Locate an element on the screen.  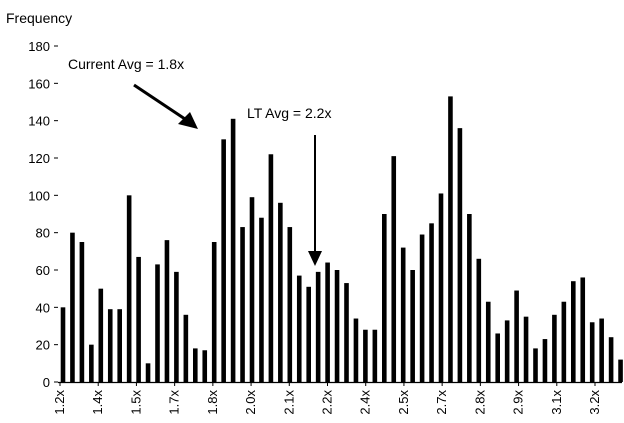
y-tick-label: 0 is located at coordinates (46, 382).